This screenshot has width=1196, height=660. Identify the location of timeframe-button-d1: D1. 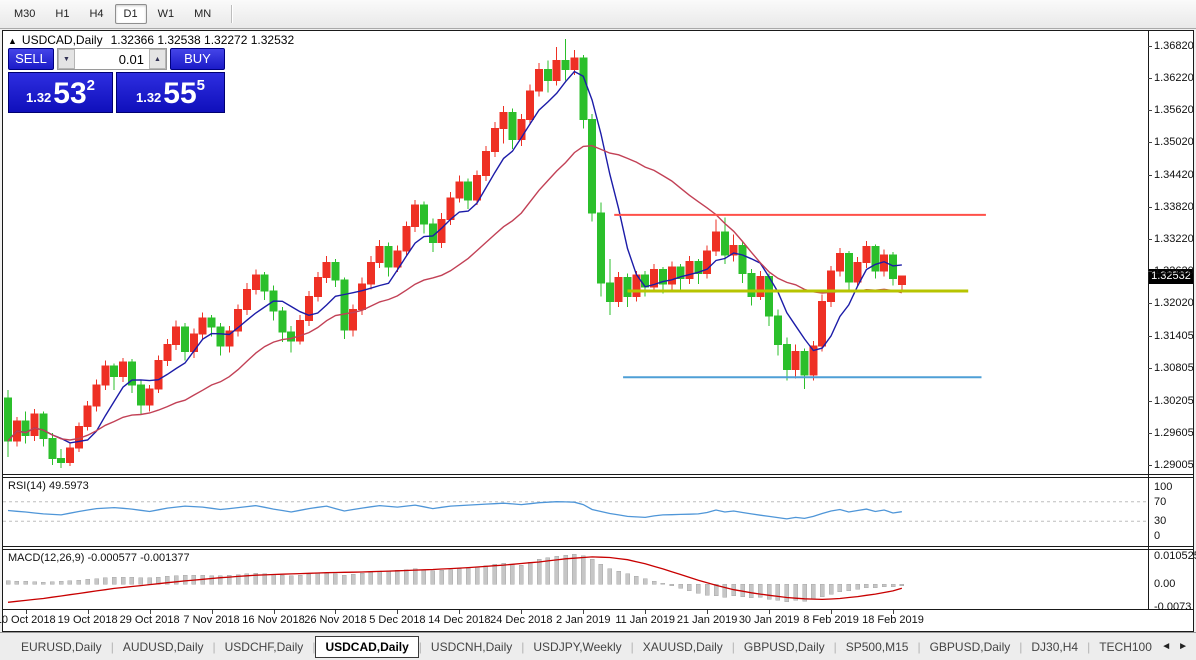
(130, 14).